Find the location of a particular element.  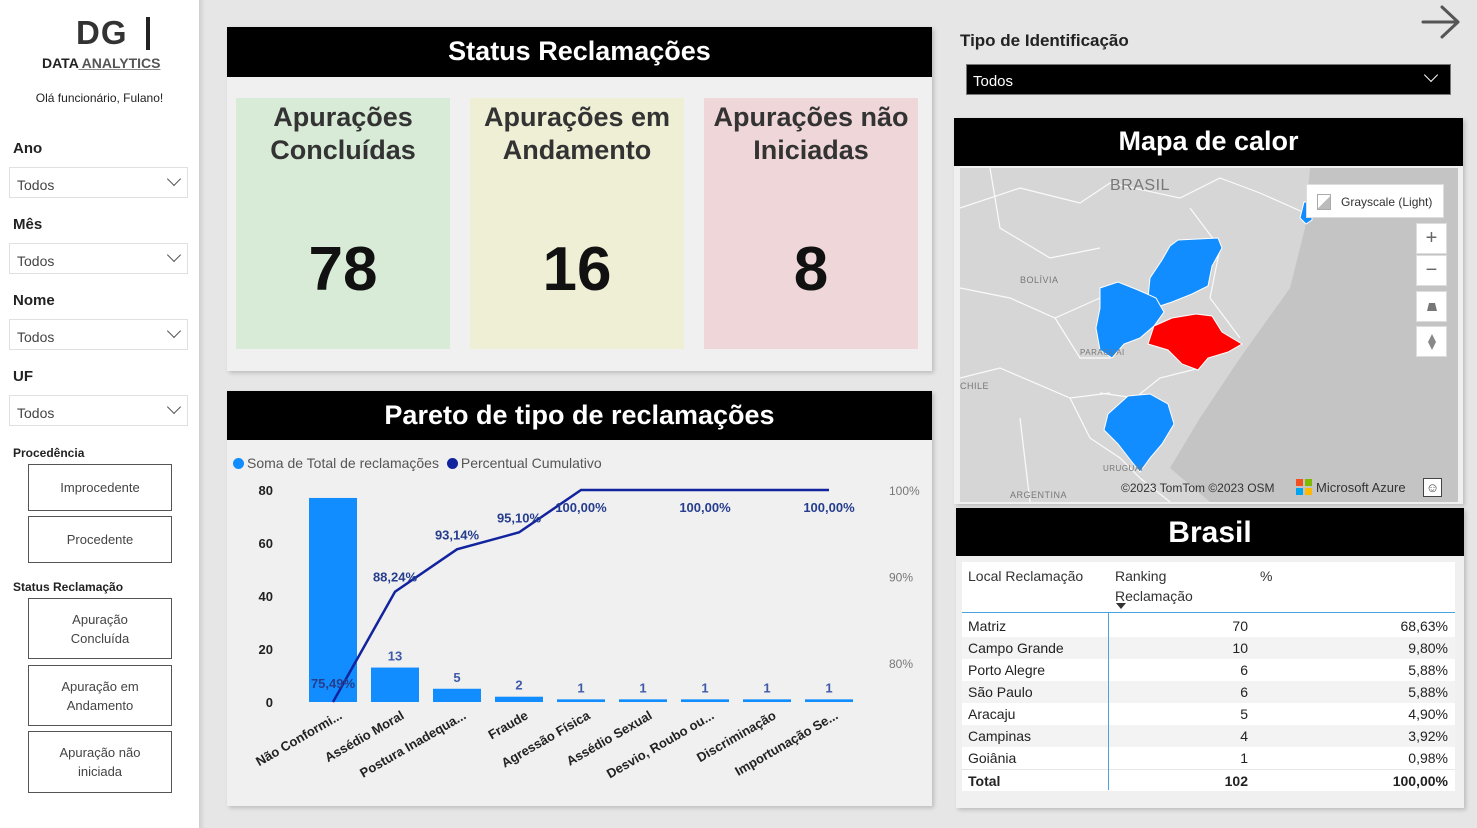

y-tick-label: 40 is located at coordinates (266, 596).